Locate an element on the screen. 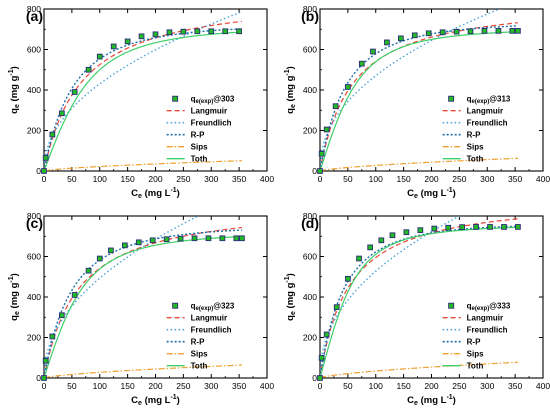  legend-label-exp: qe(exp)@323 is located at coordinates (213, 307).